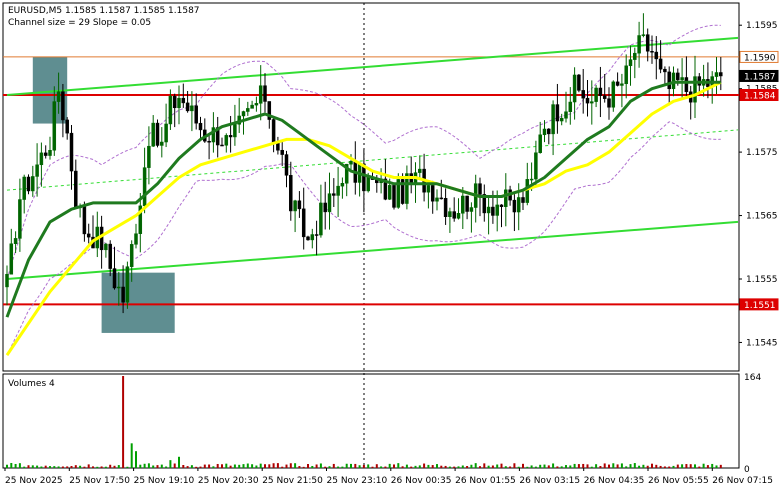 The image size is (781, 489). I want to click on time-tick-label: 25 Nov 2025, so click(34, 481).